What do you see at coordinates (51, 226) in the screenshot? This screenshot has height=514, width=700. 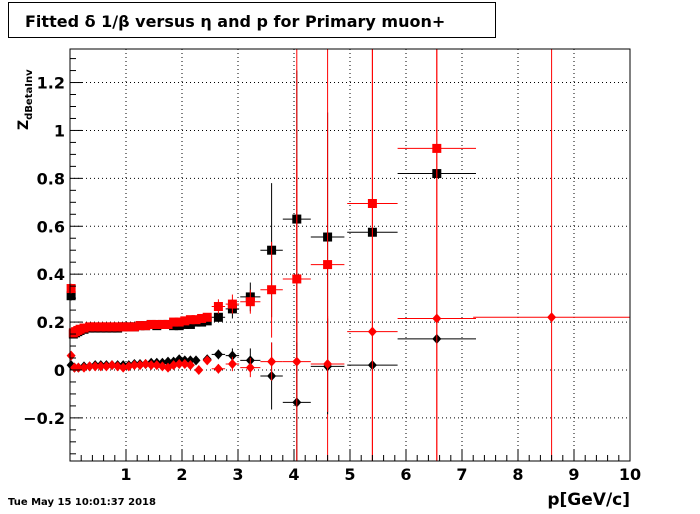 I see `y-tick-label-4: 0.6` at bounding box center [51, 226].